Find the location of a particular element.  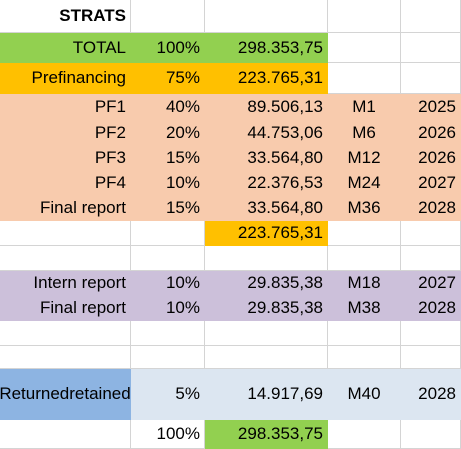

retained-label-line1: Returned is located at coordinates (35, 393).